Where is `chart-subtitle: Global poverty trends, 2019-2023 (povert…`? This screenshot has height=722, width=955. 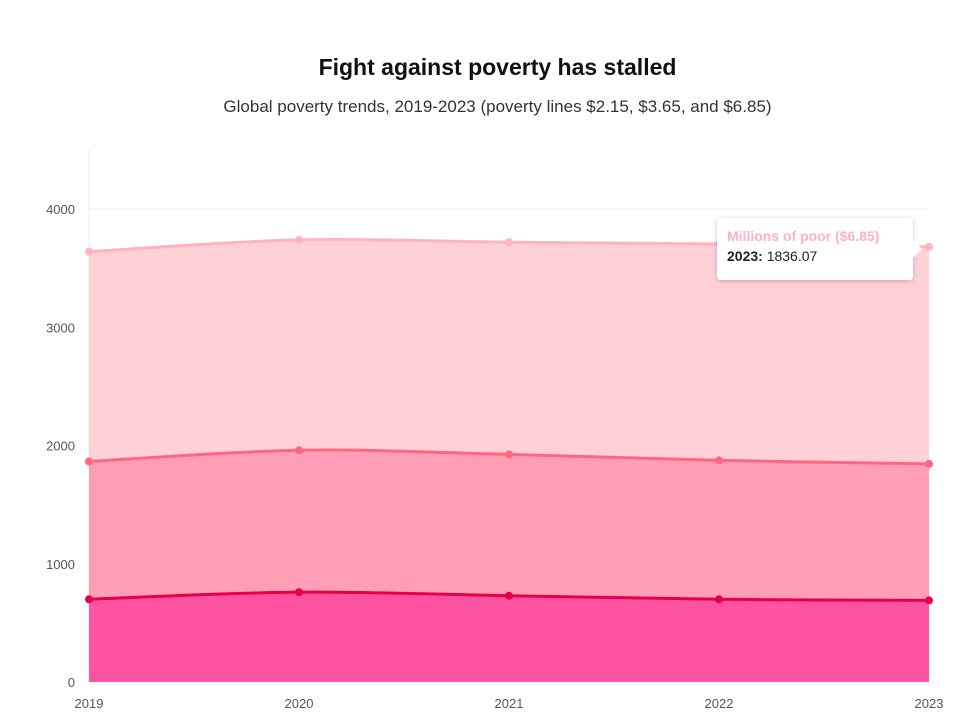 chart-subtitle: Global poverty trends, 2019-2023 (povert… is located at coordinates (497, 106).